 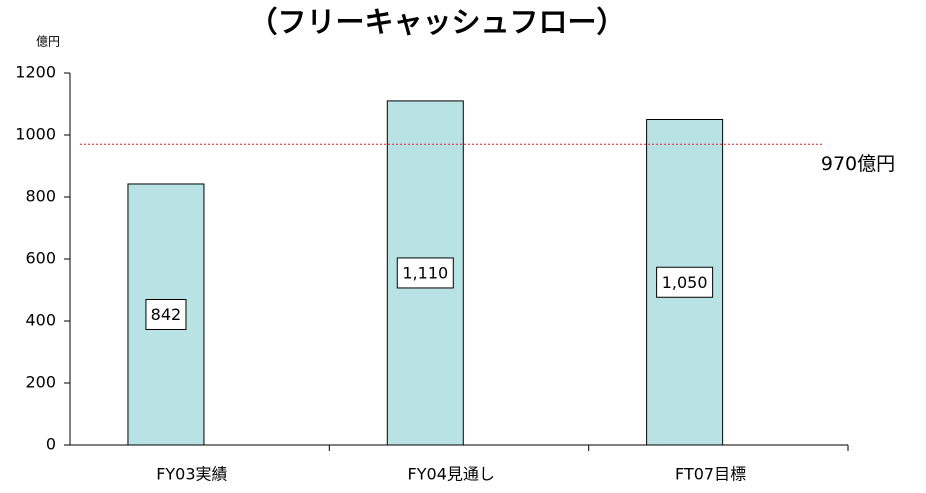 I want to click on y-tick-label: 400, so click(x=40, y=320).